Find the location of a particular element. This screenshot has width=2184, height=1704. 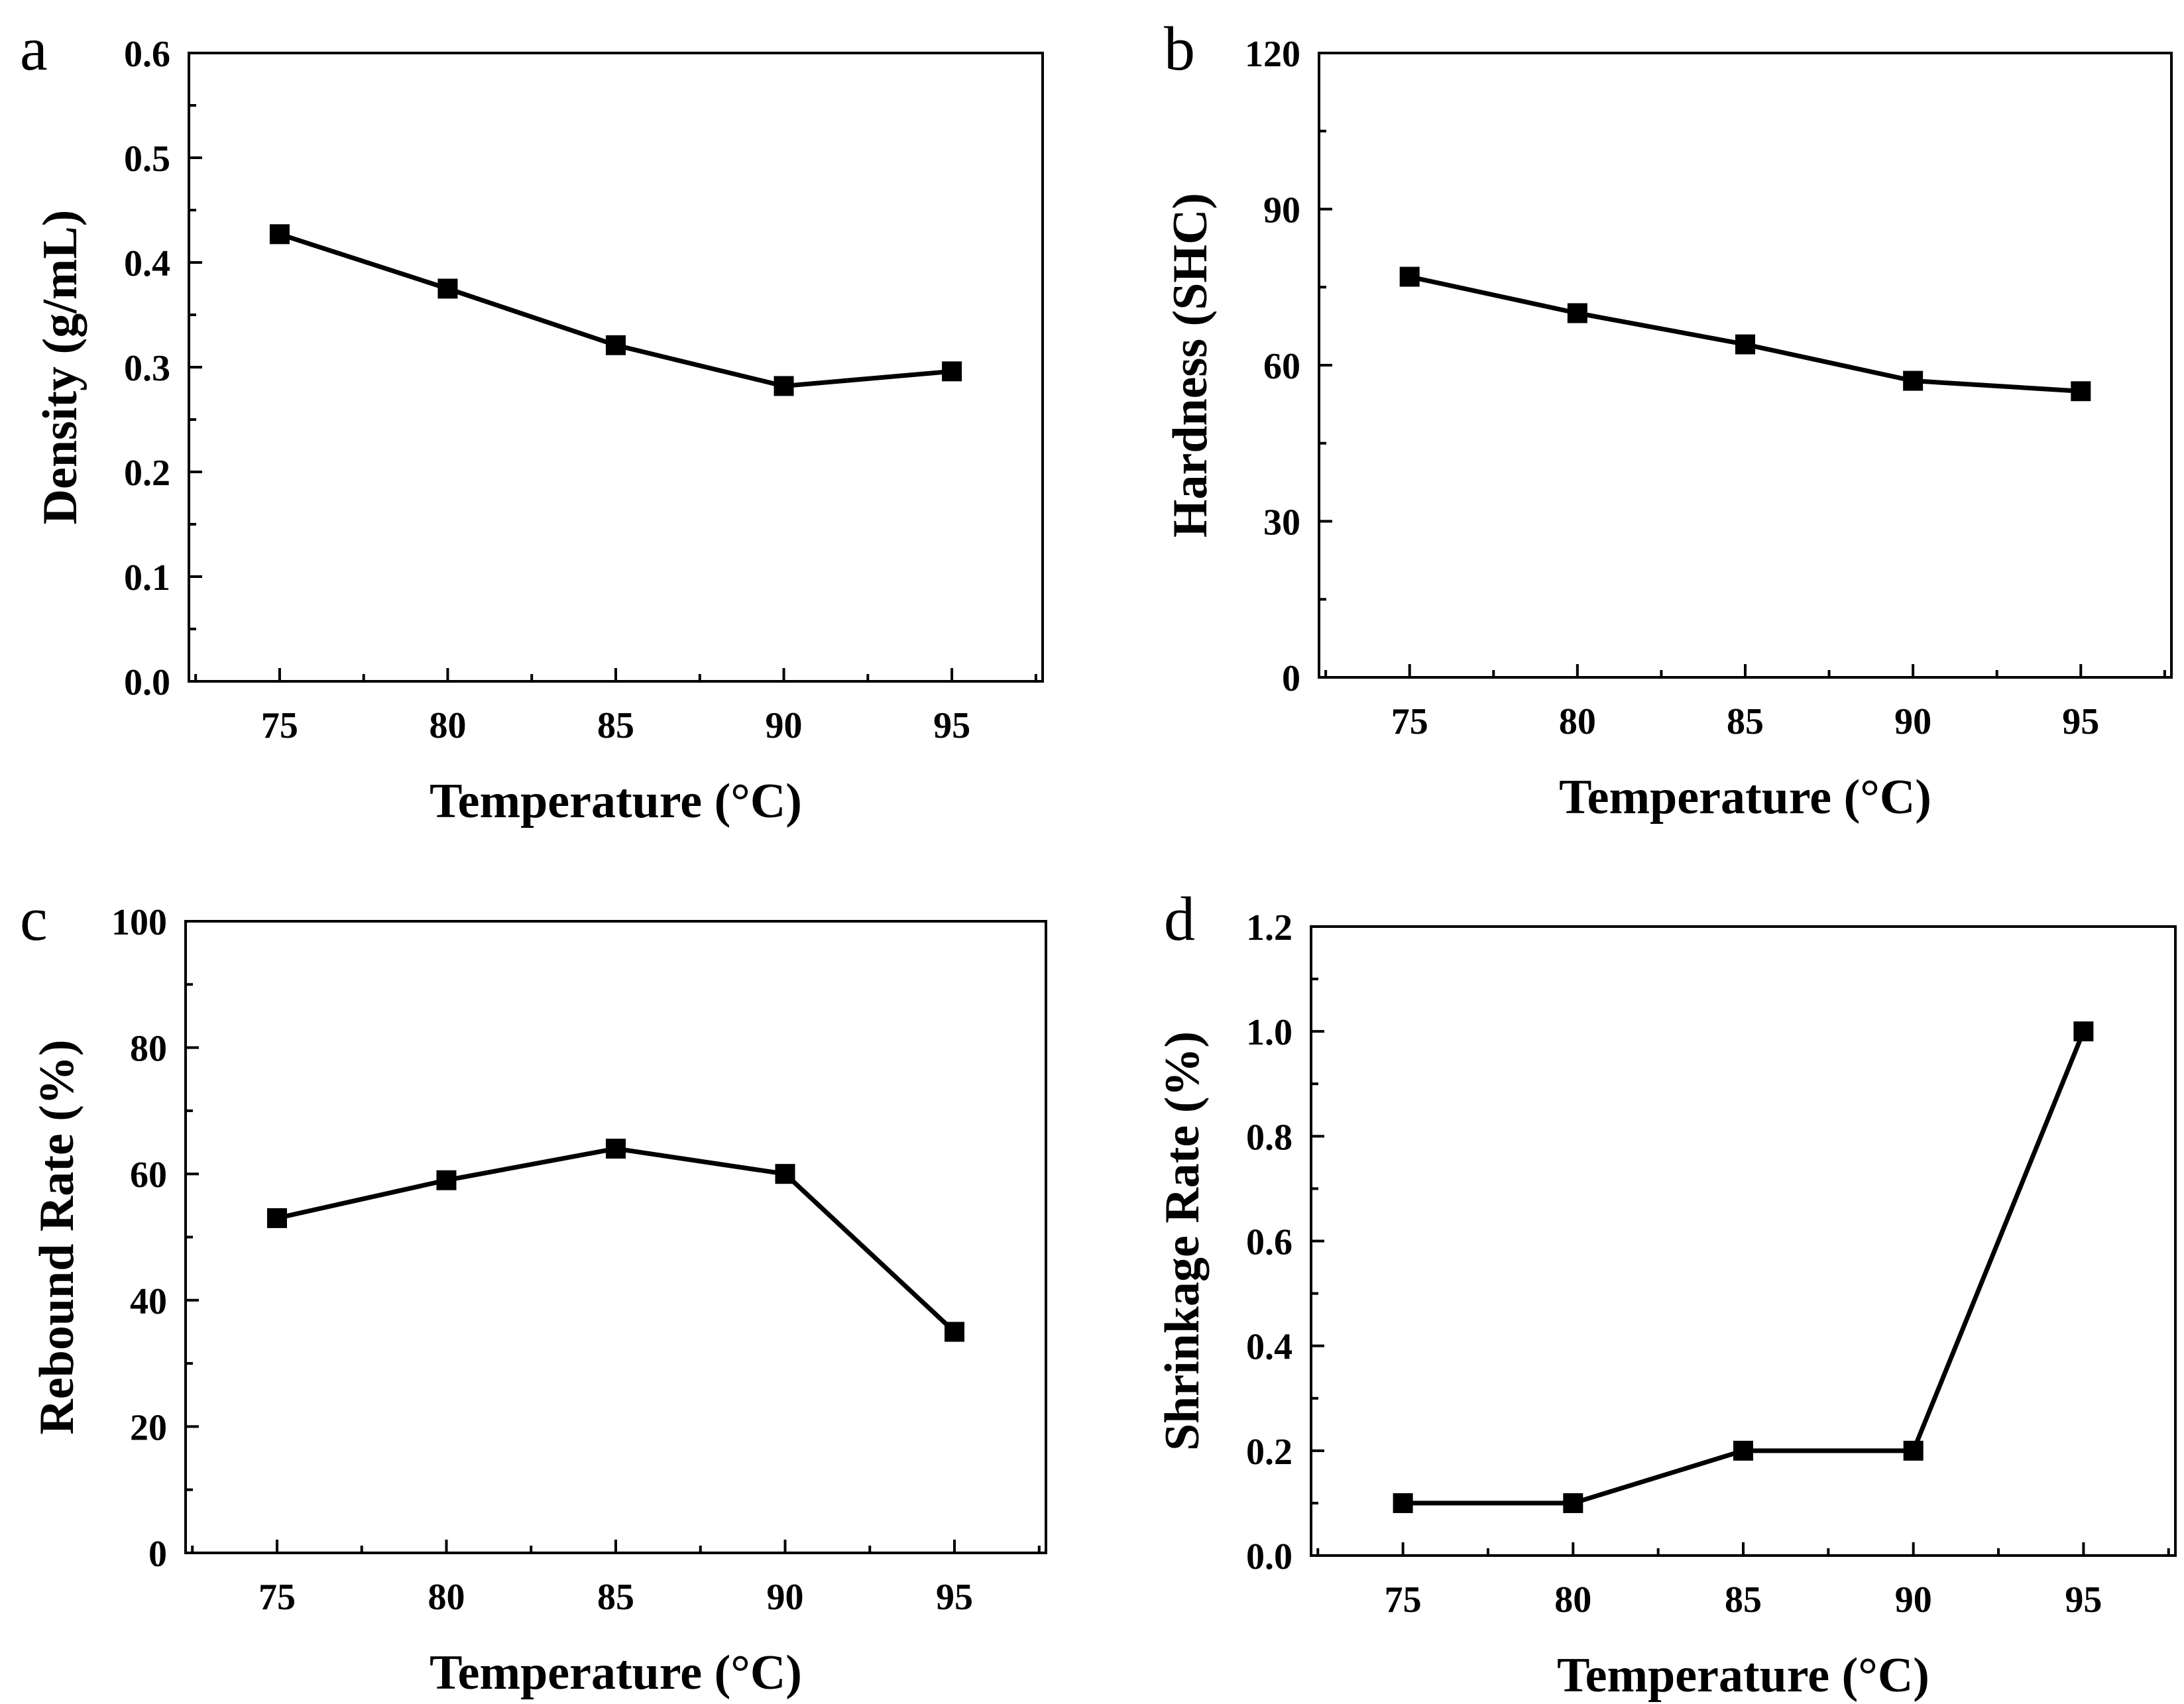

y-tick-label: 20 is located at coordinates (148, 1427).